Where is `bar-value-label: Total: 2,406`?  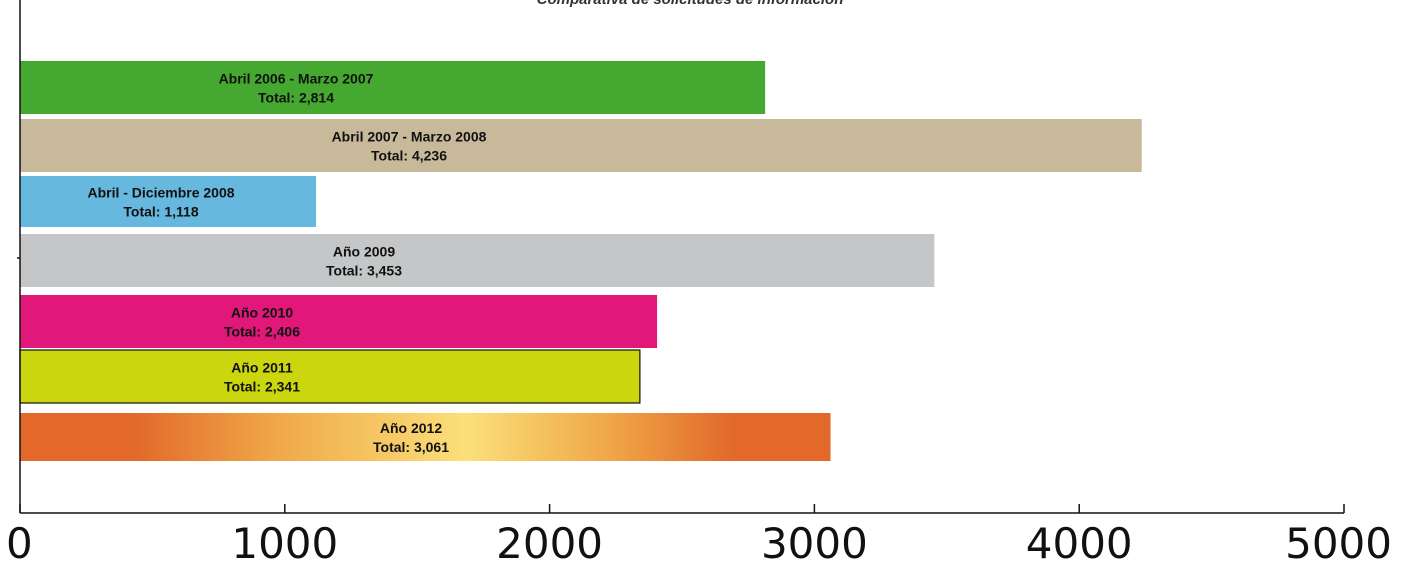 bar-value-label: Total: 2,406 is located at coordinates (262, 332).